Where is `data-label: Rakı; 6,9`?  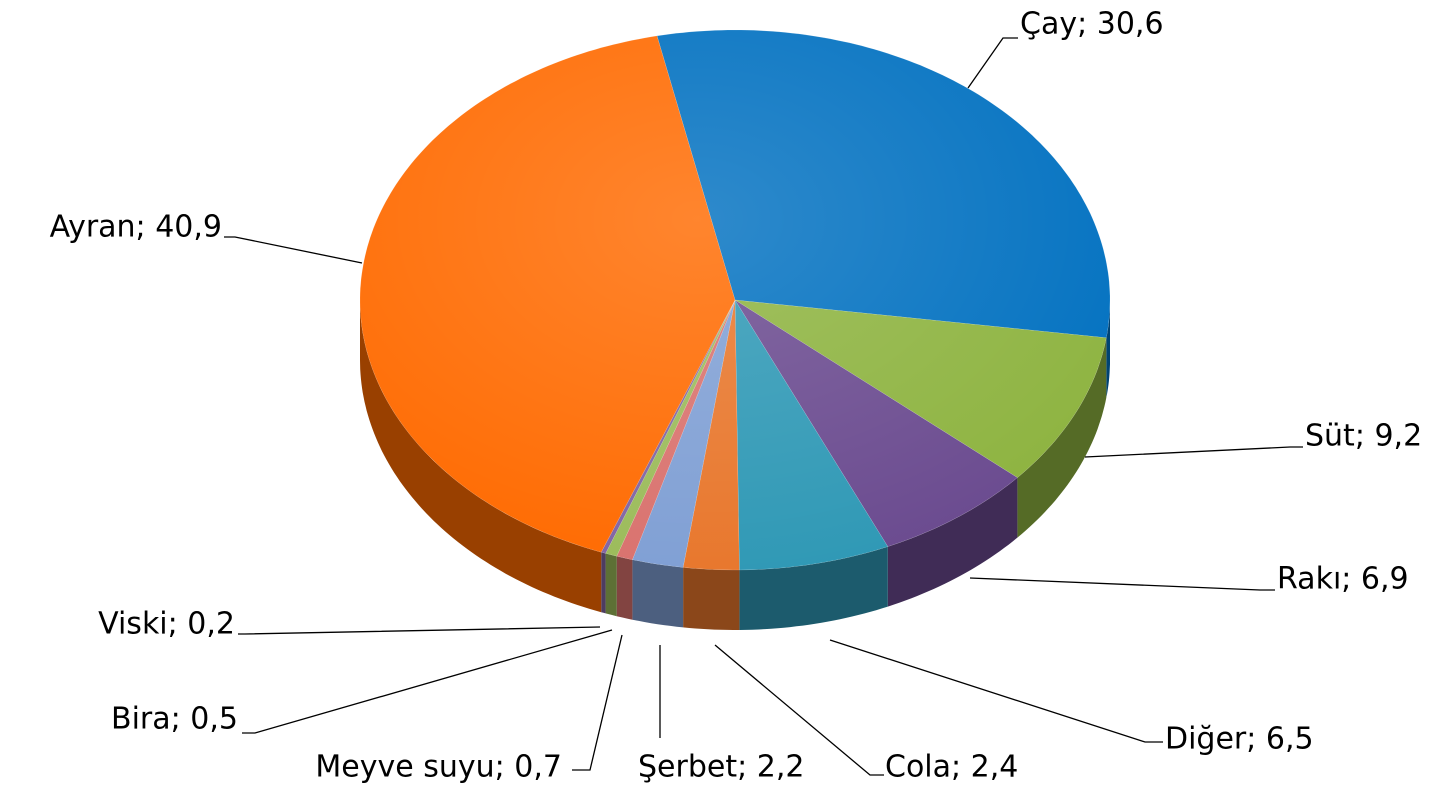 data-label: Rakı; 6,9 is located at coordinates (1343, 579).